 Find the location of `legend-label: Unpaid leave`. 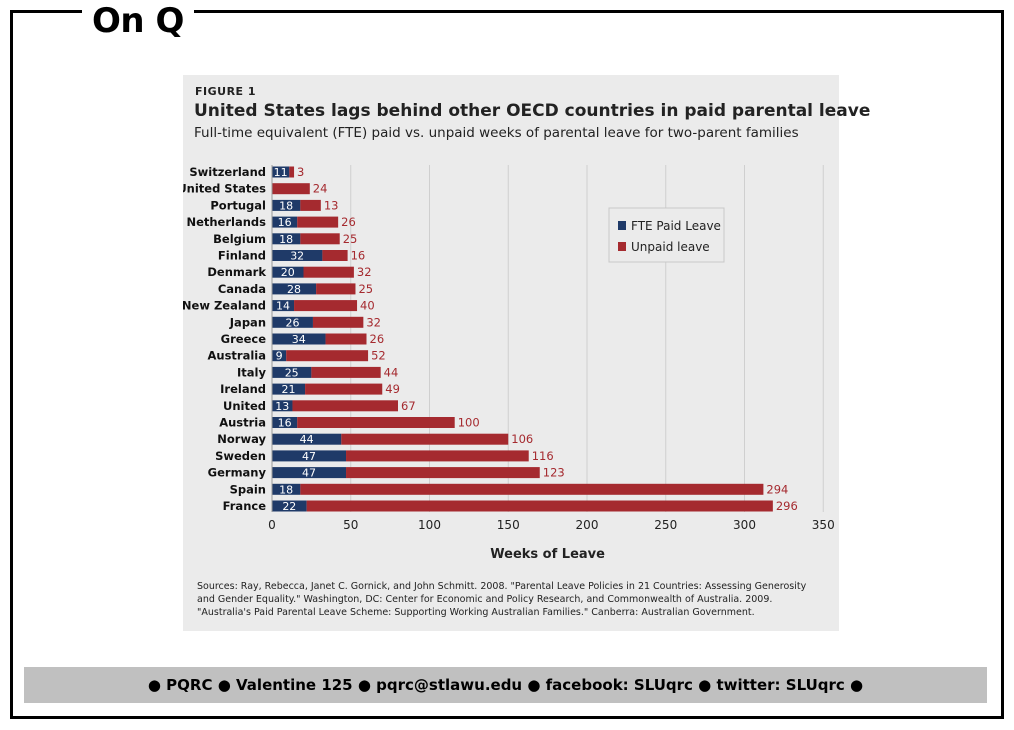

legend-label: Unpaid leave is located at coordinates (670, 247).